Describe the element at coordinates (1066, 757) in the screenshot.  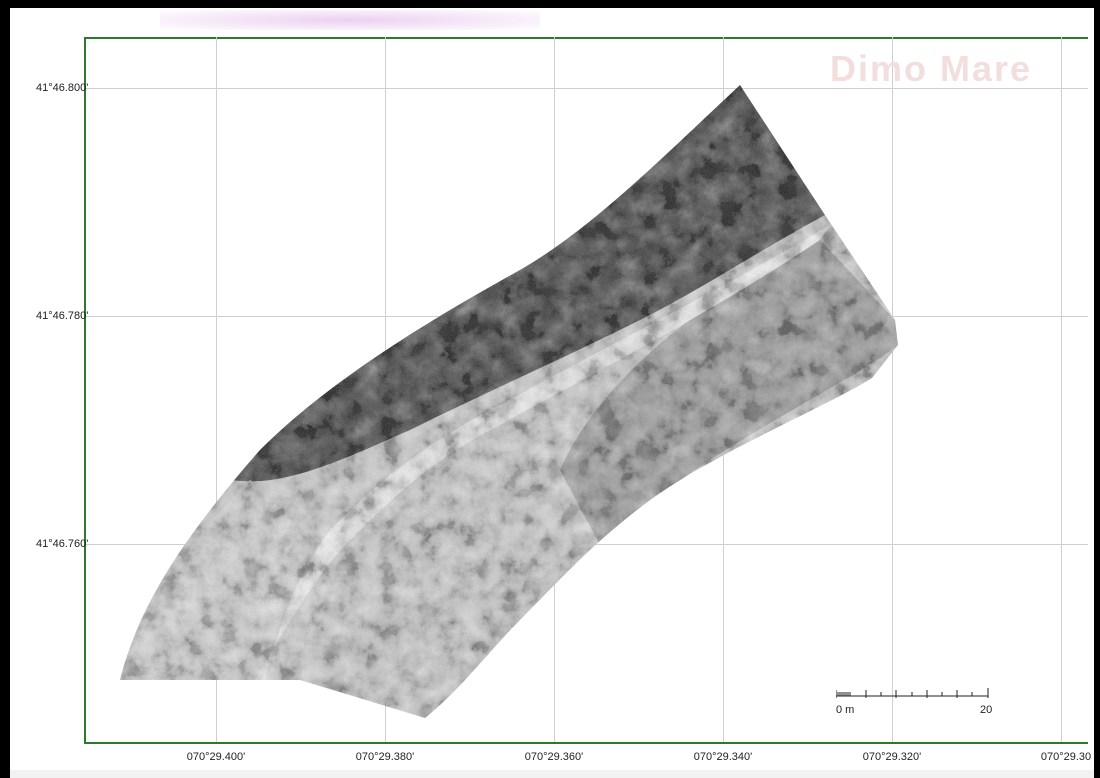
I see `longitude-label: 070°29.30` at that location.